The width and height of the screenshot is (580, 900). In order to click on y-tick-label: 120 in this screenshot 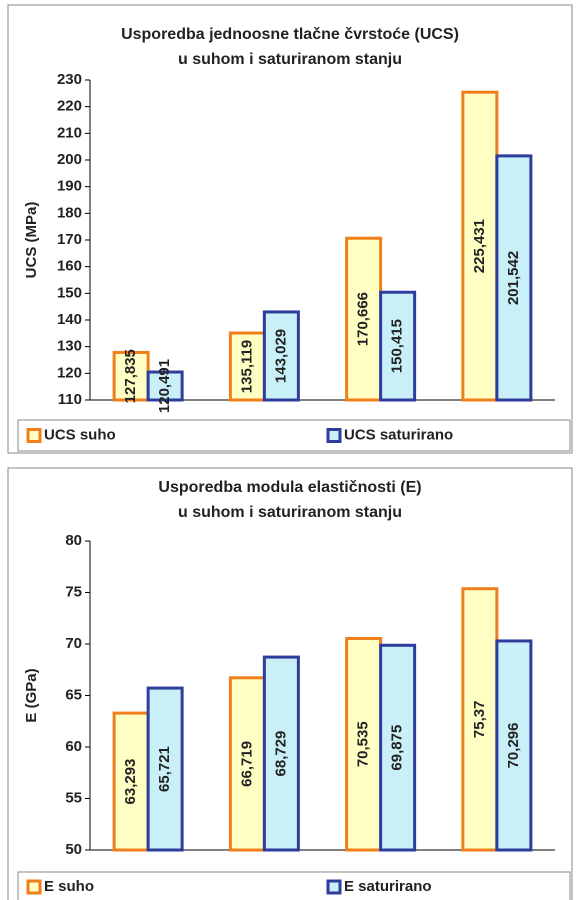, I will do `click(69, 372)`.